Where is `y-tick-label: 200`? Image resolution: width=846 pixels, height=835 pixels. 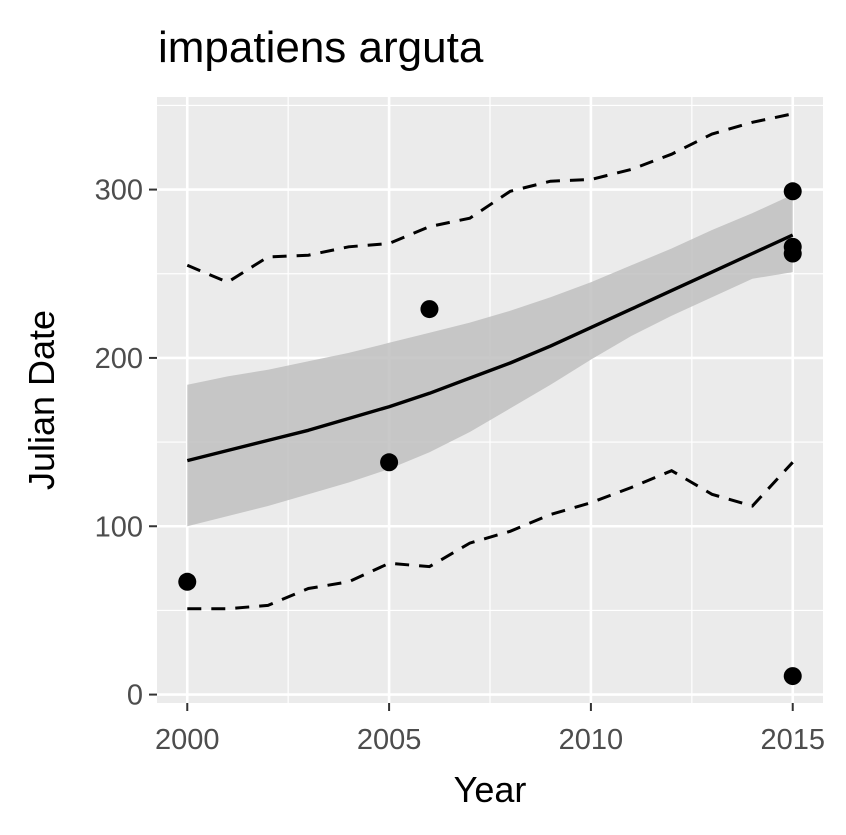 y-tick-label: 200 is located at coordinates (119, 359).